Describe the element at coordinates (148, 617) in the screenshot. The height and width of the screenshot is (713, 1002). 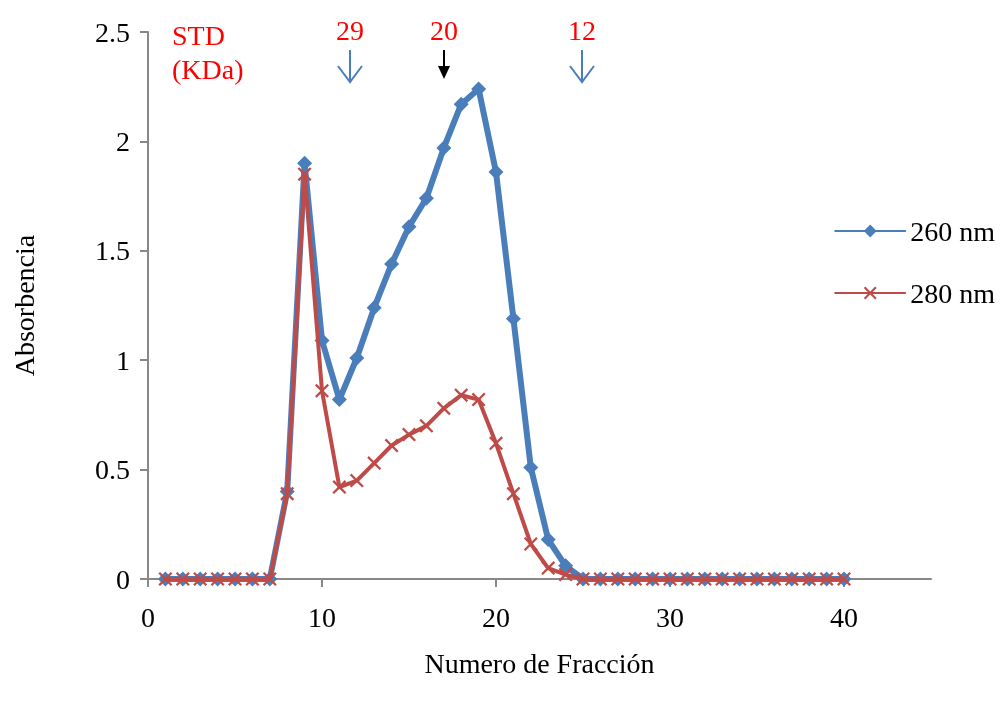
I see `x-tick-label: 0` at that location.